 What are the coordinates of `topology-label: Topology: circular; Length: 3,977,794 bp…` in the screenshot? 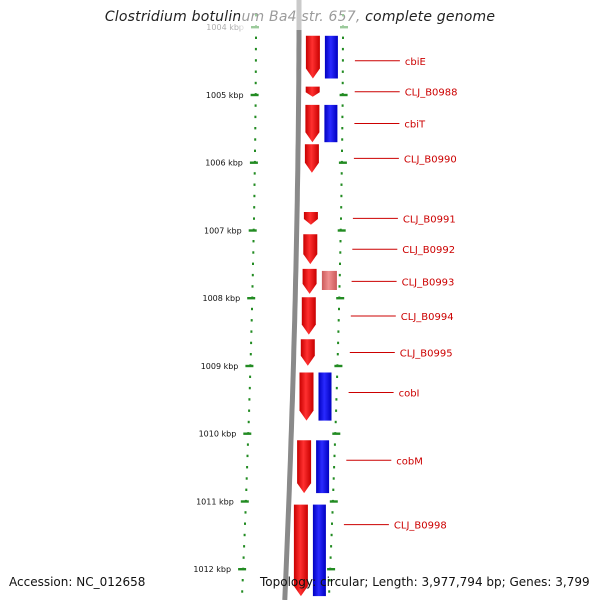 It's located at (425, 582).